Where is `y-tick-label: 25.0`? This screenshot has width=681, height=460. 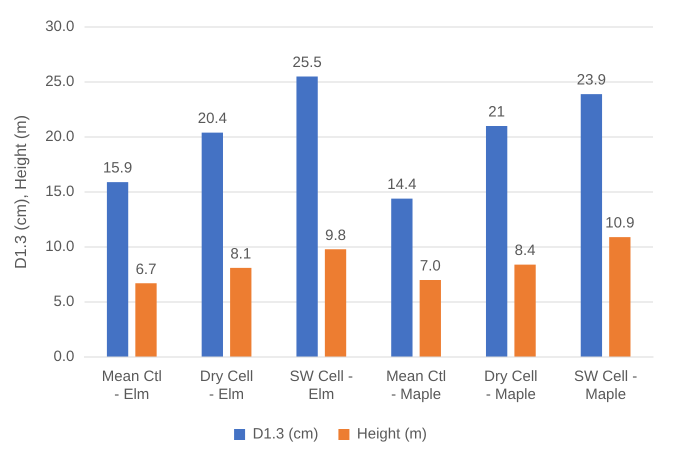
y-tick-label: 25.0 is located at coordinates (59, 81).